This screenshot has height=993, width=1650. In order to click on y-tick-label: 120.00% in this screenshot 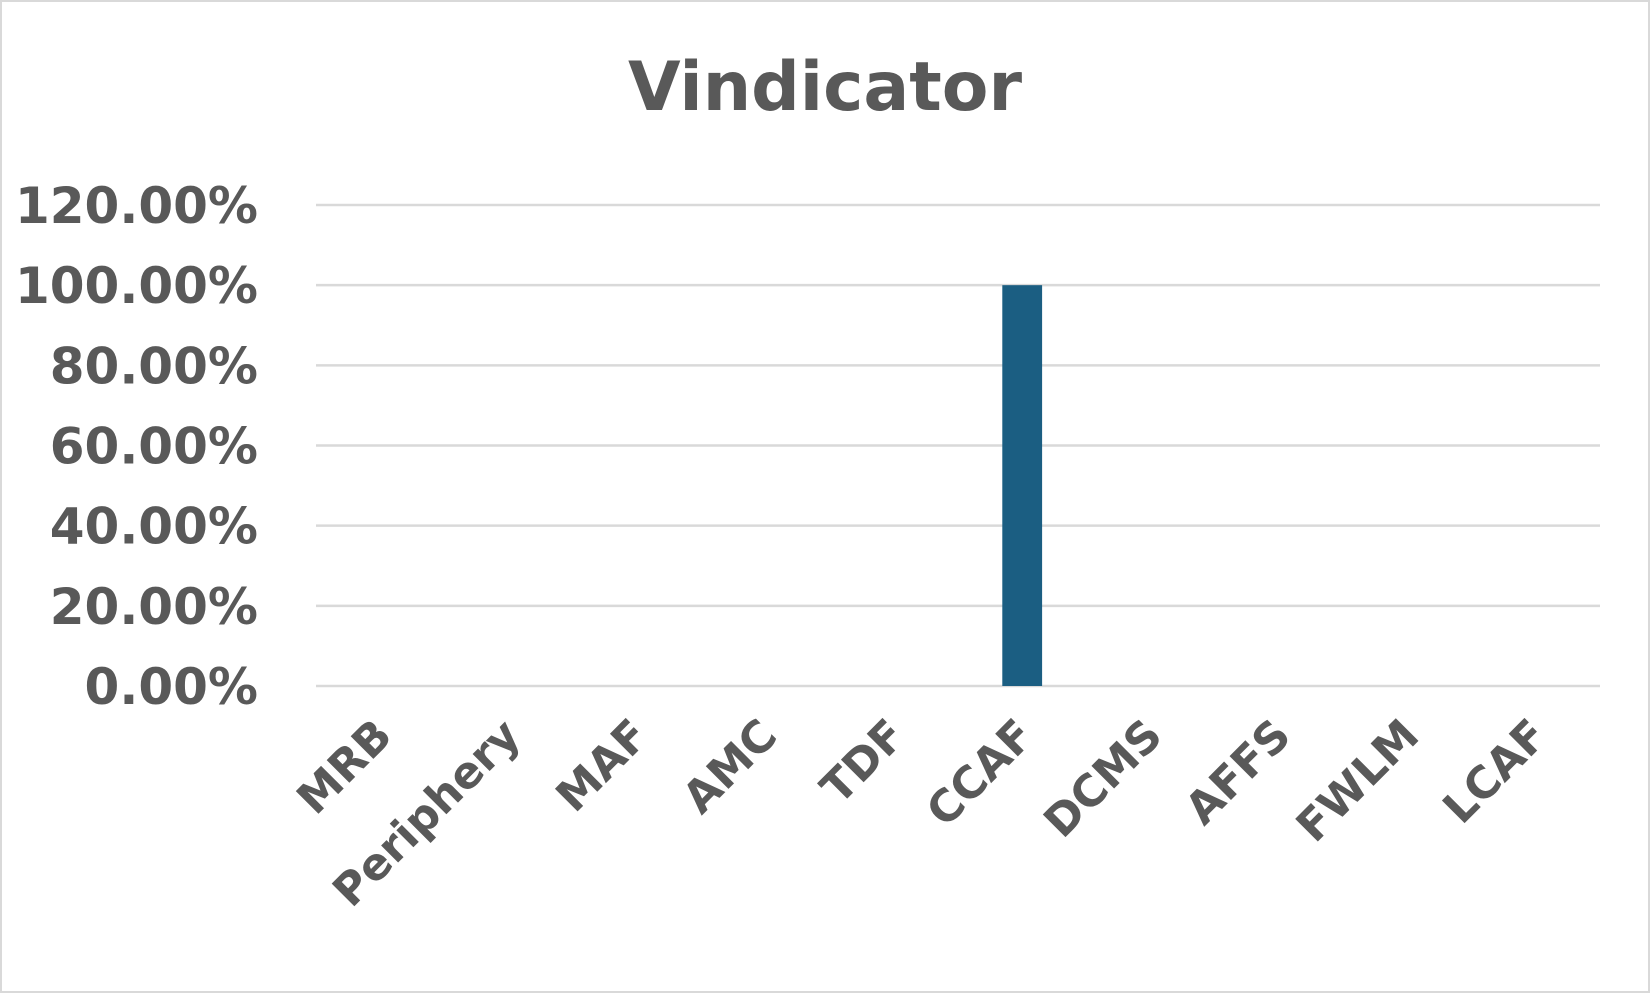, I will do `click(136, 206)`.